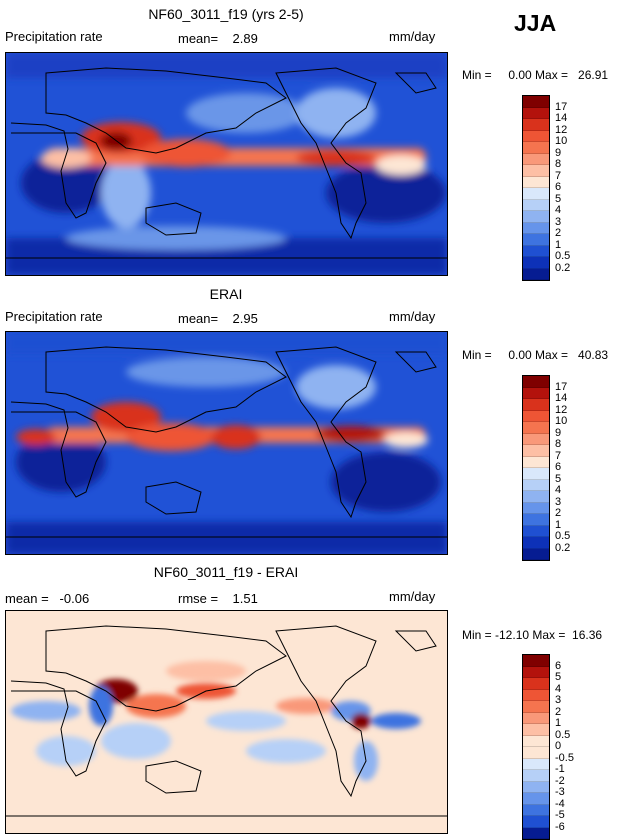 The image size is (643, 840). Describe the element at coordinates (564, 757) in the screenshot. I see `colorbar-tick-label: -0.5` at that location.